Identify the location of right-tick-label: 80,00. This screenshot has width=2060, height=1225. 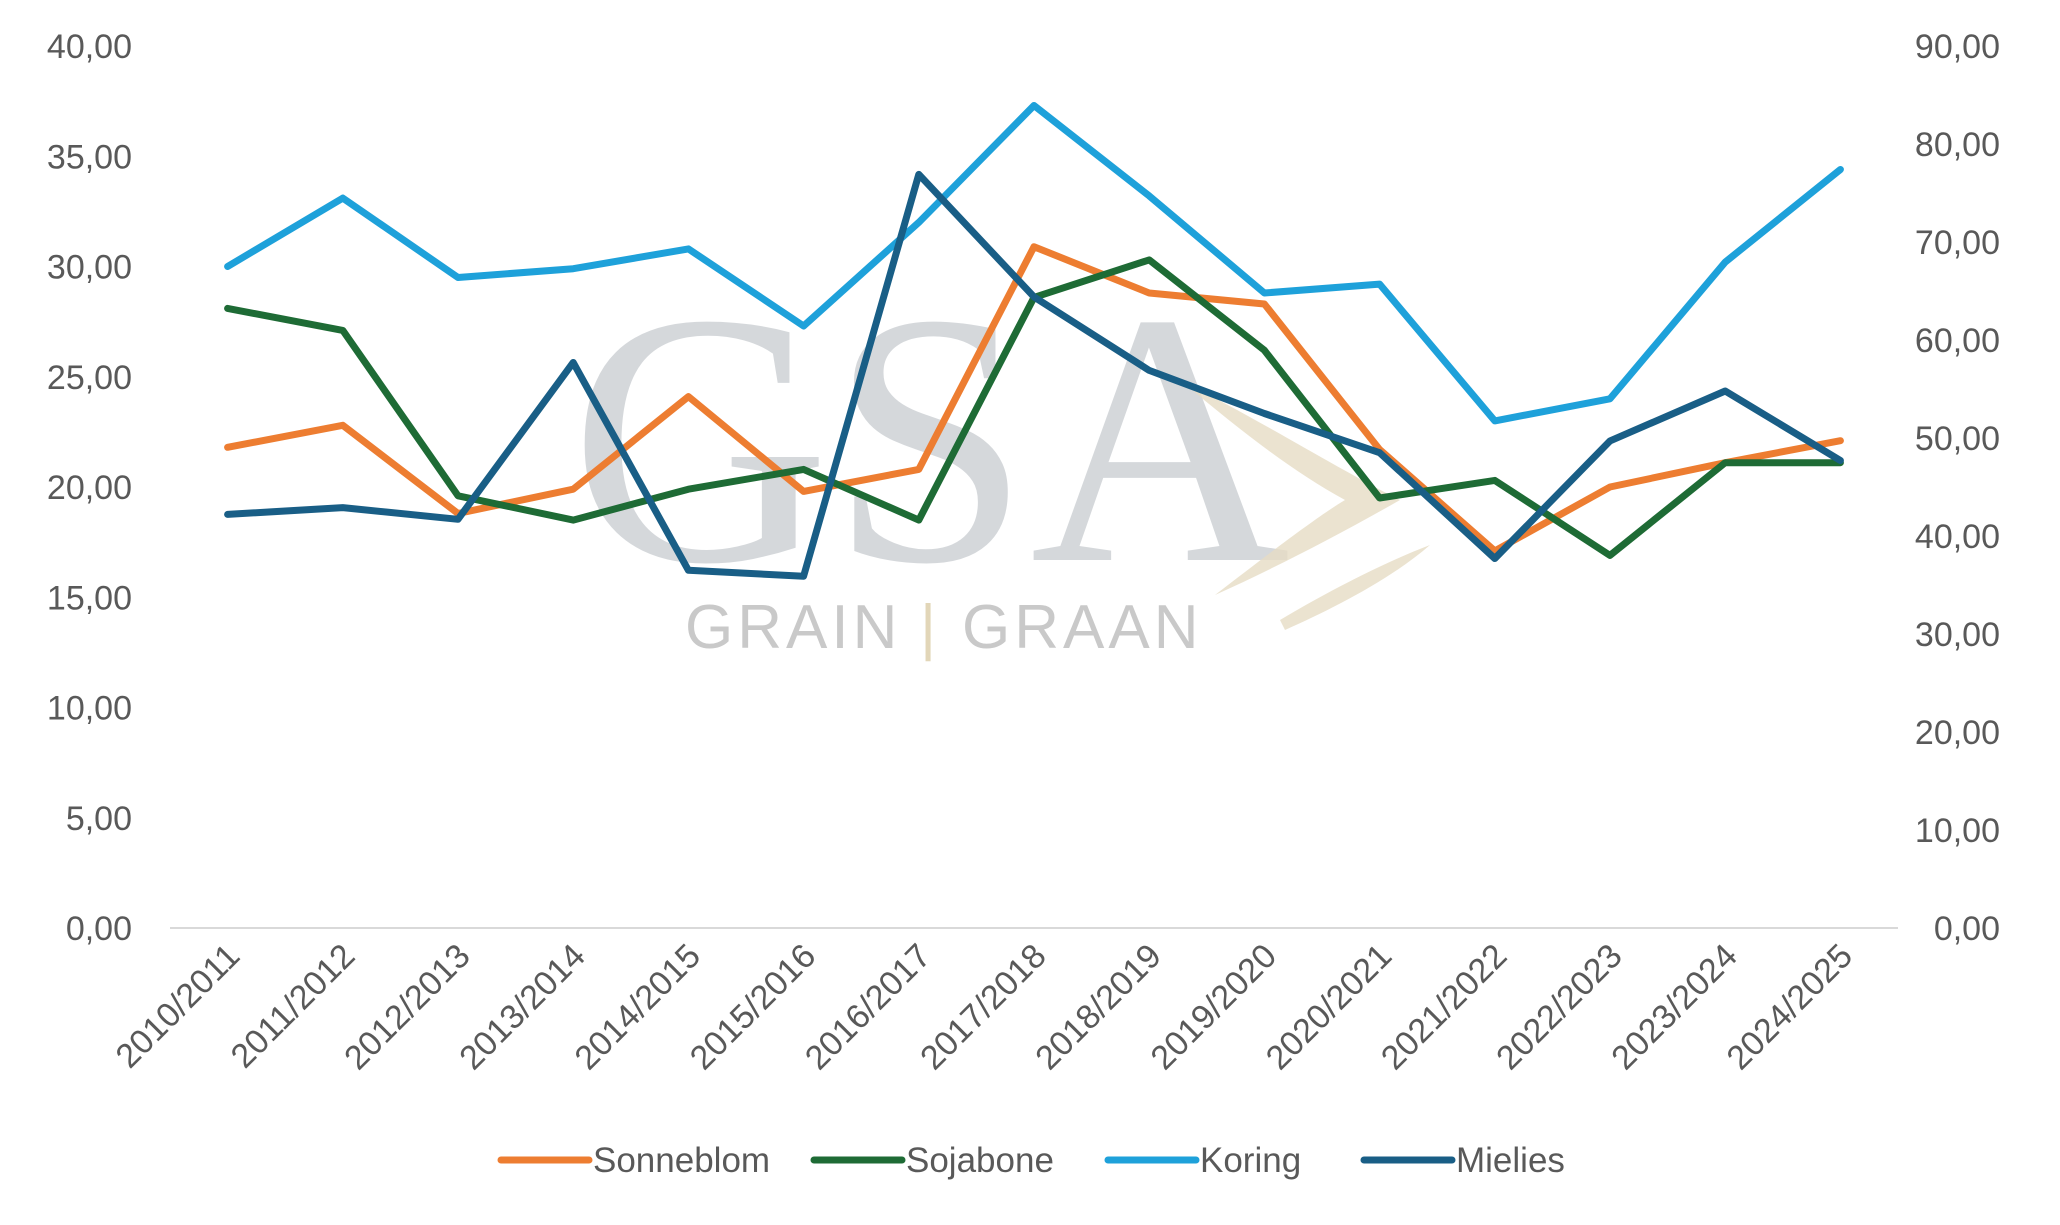
(1957, 145).